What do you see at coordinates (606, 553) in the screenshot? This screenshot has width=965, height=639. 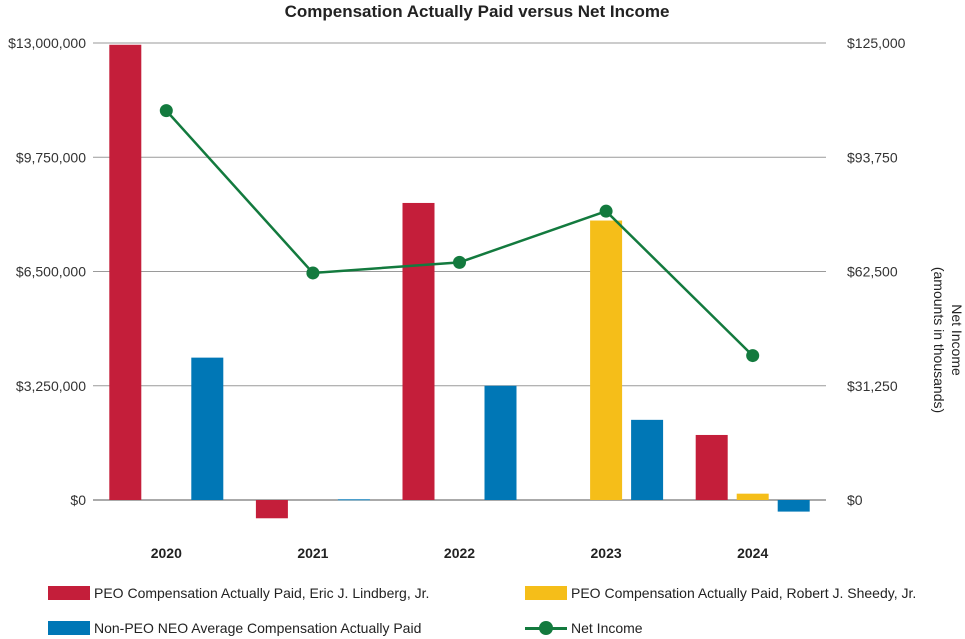 I see `category-label: 2023` at bounding box center [606, 553].